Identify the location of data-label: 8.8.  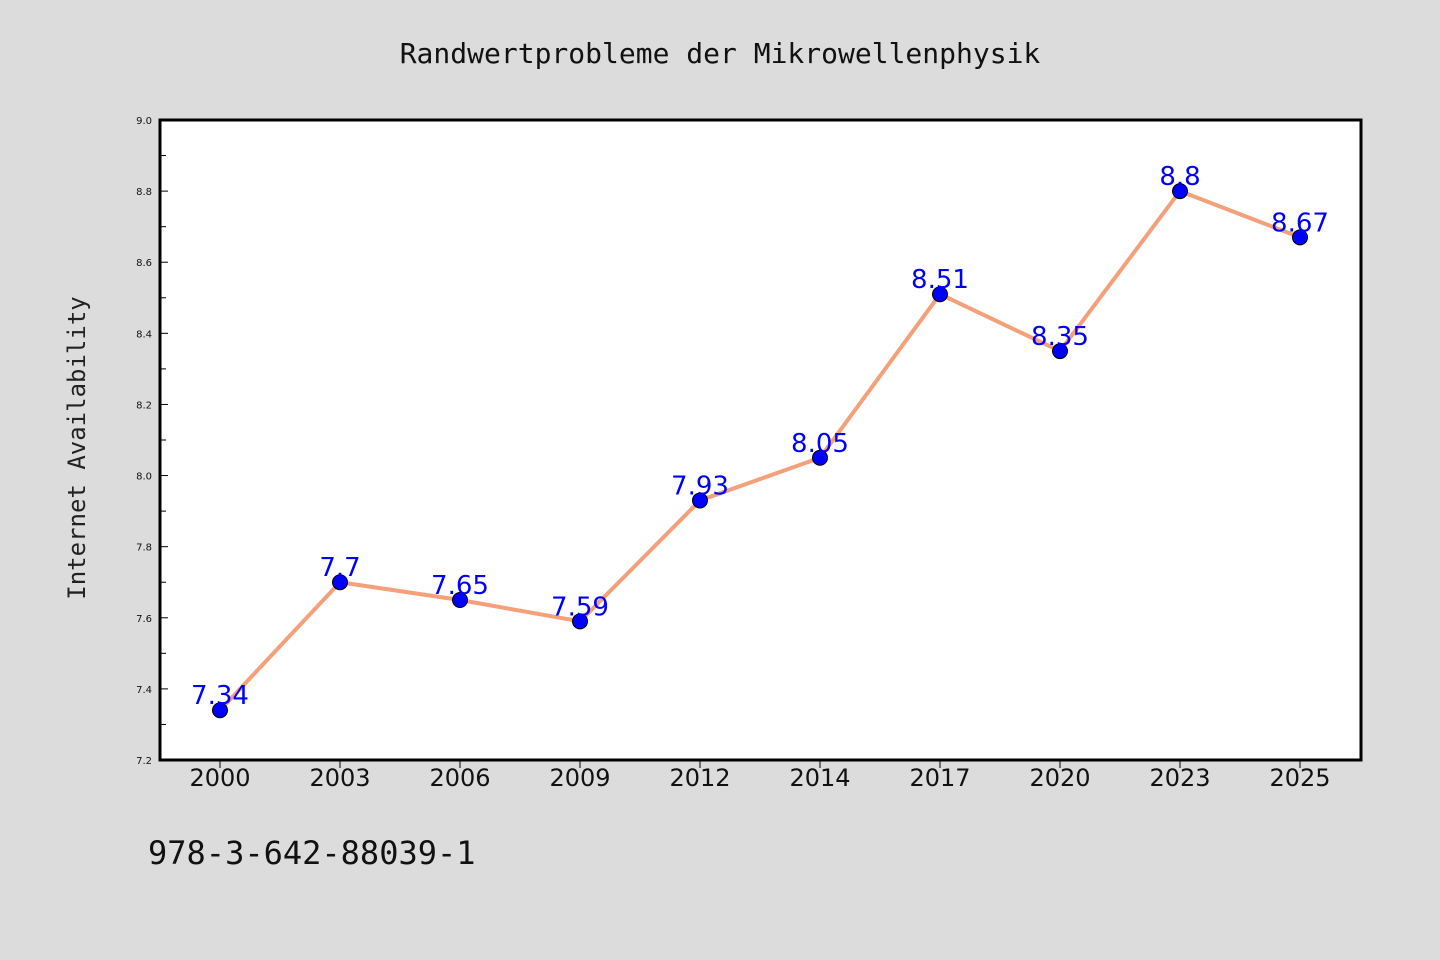
(1179, 177).